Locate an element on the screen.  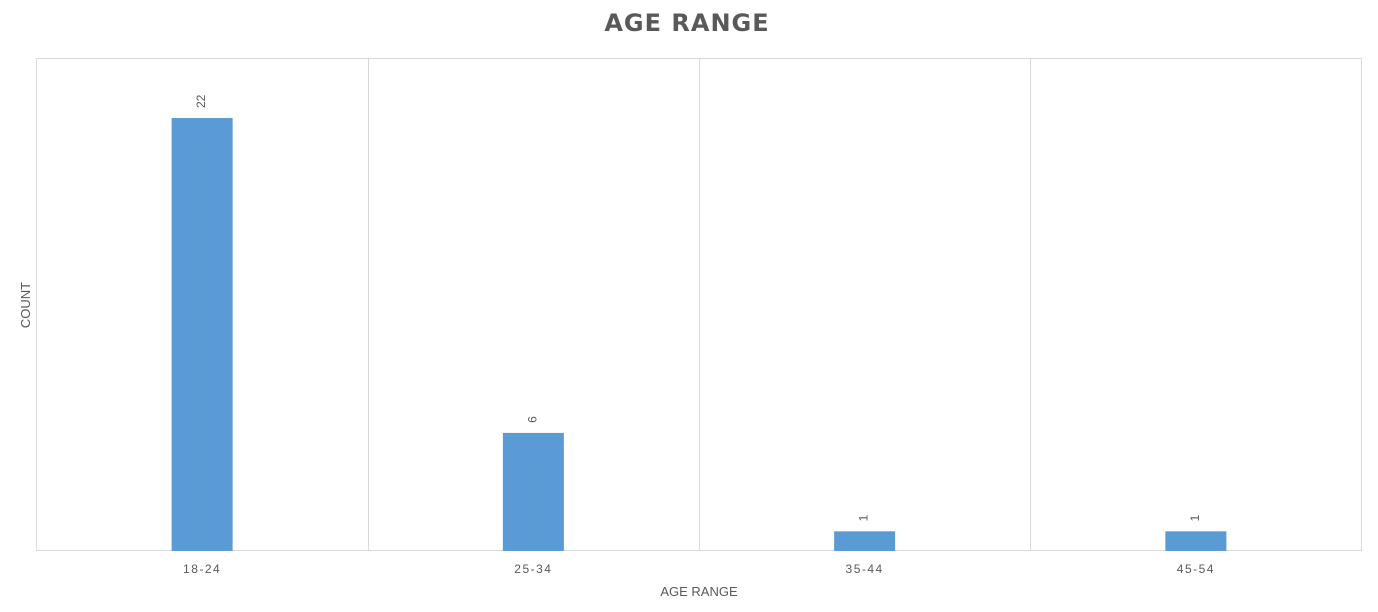
x-tick-label: 35-44 is located at coordinates (865, 569).